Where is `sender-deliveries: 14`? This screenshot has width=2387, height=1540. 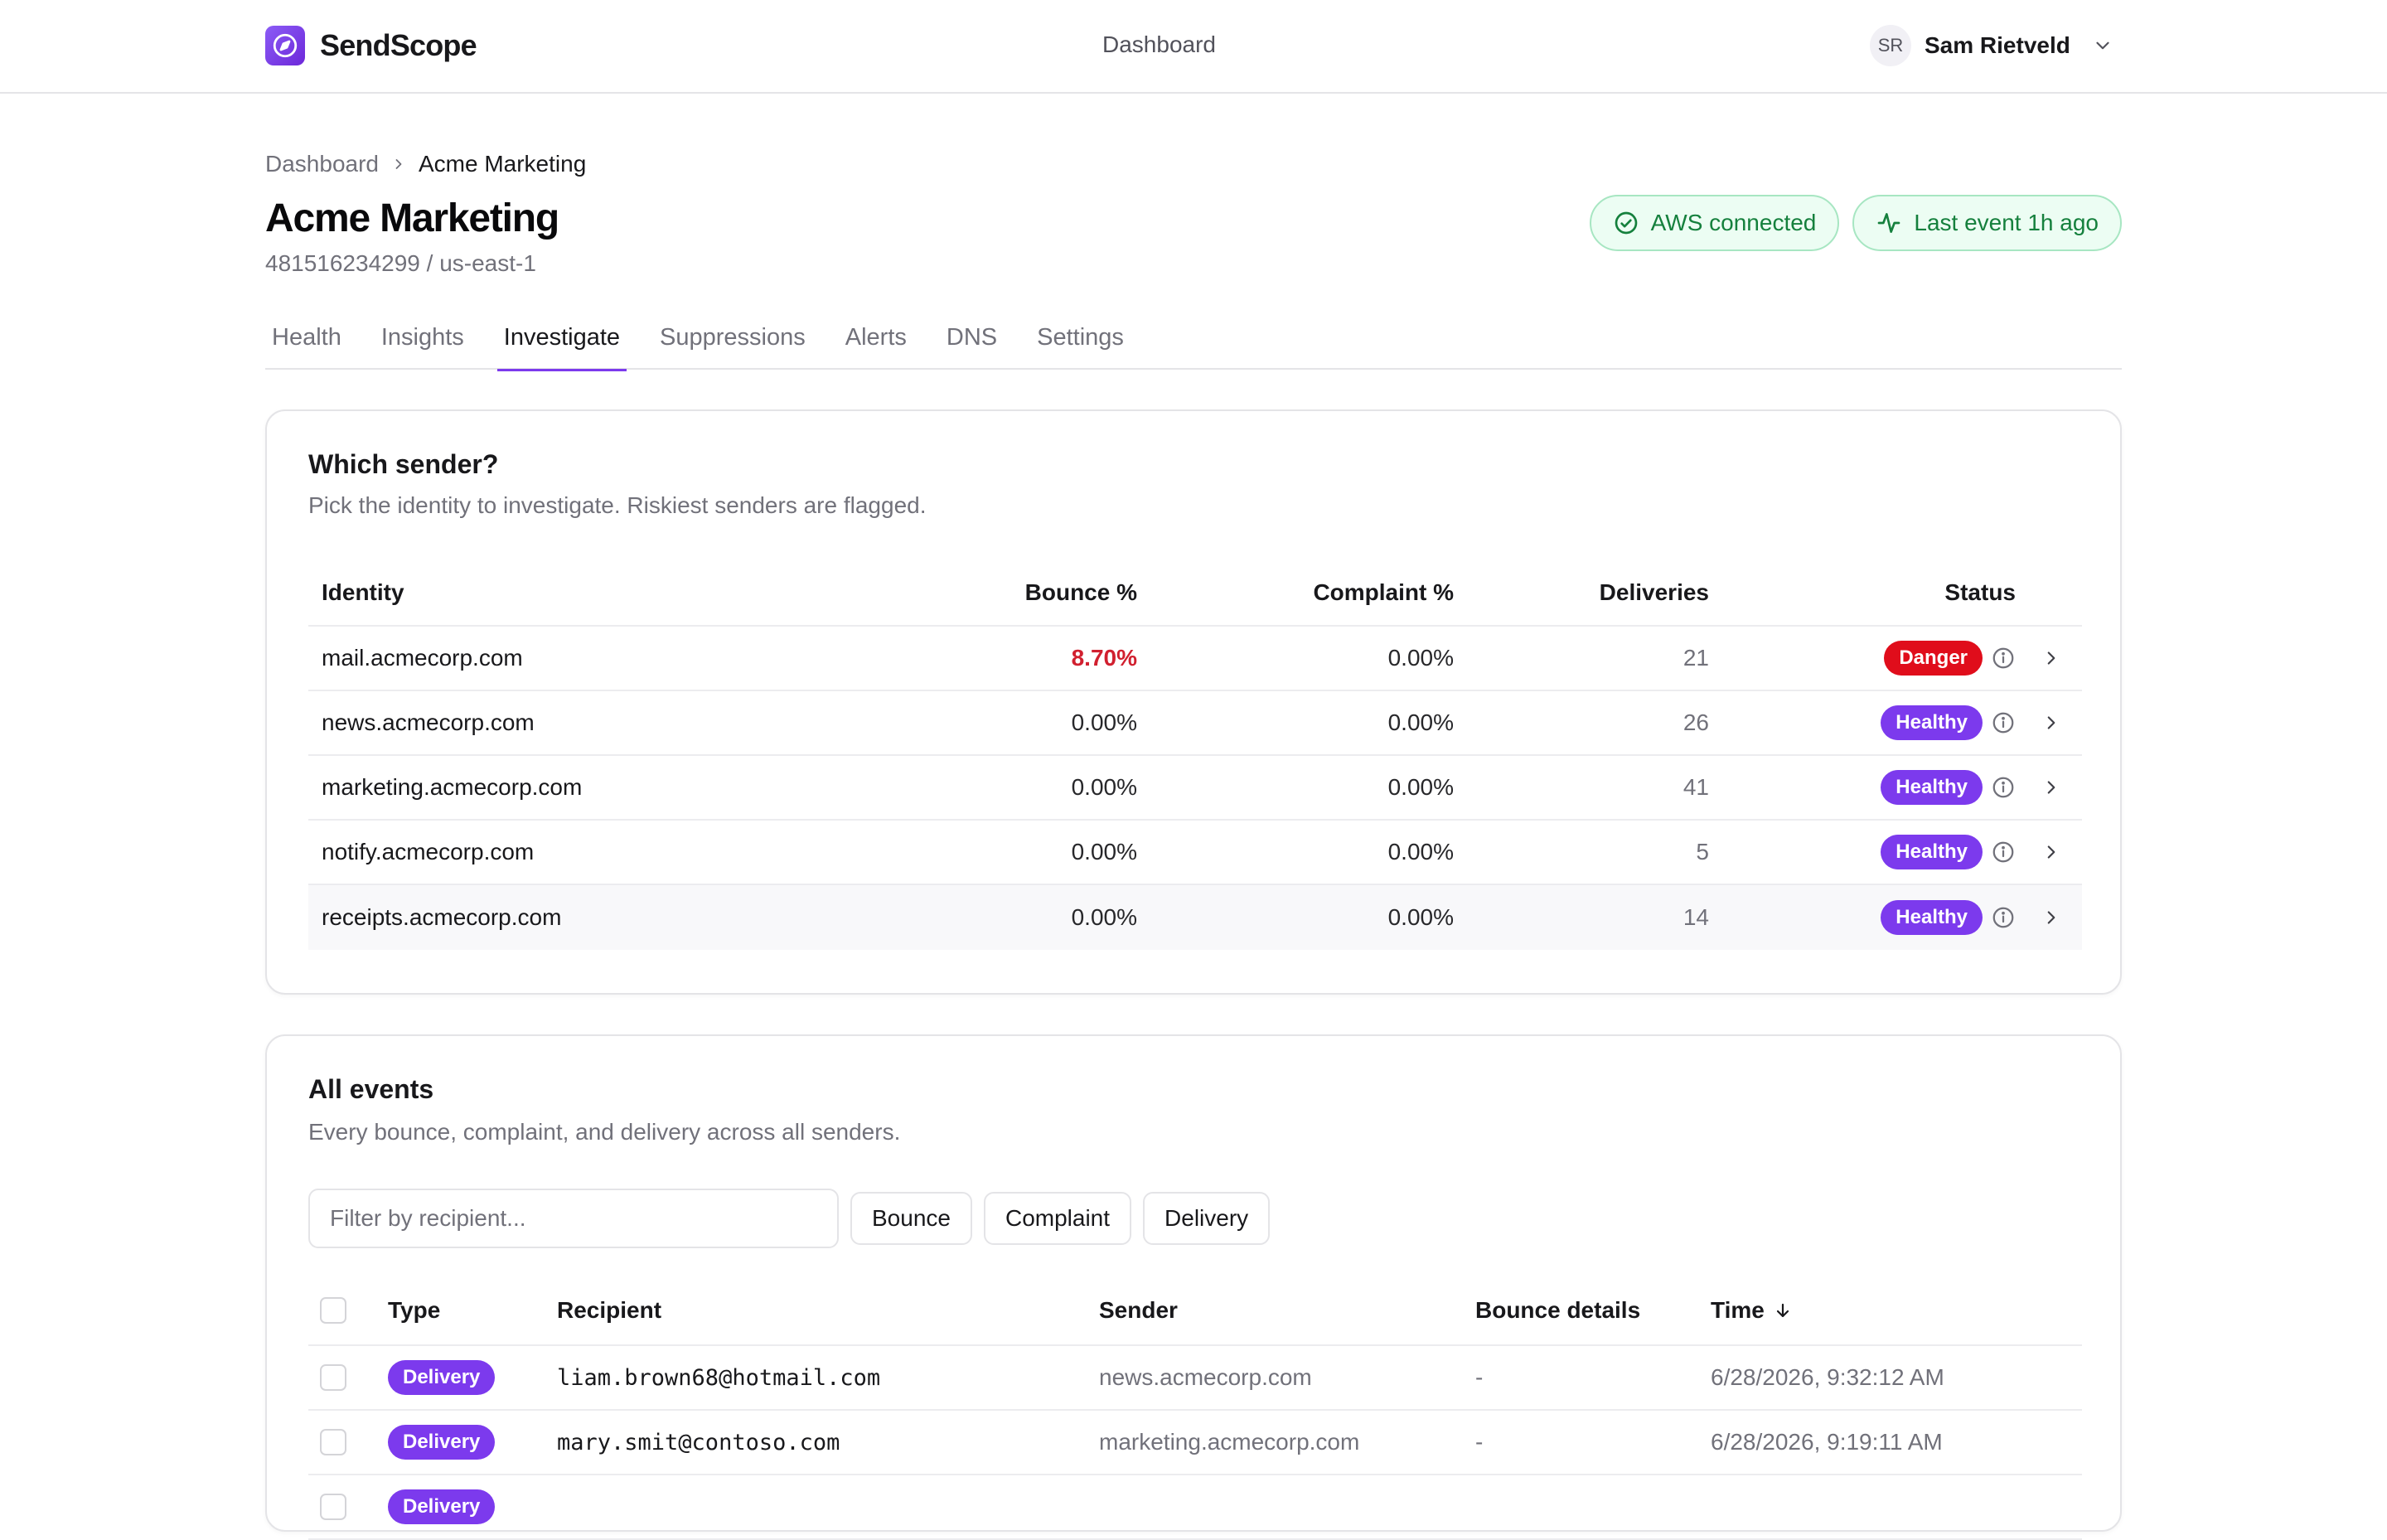
sender-deliveries: 14 is located at coordinates (1696, 917).